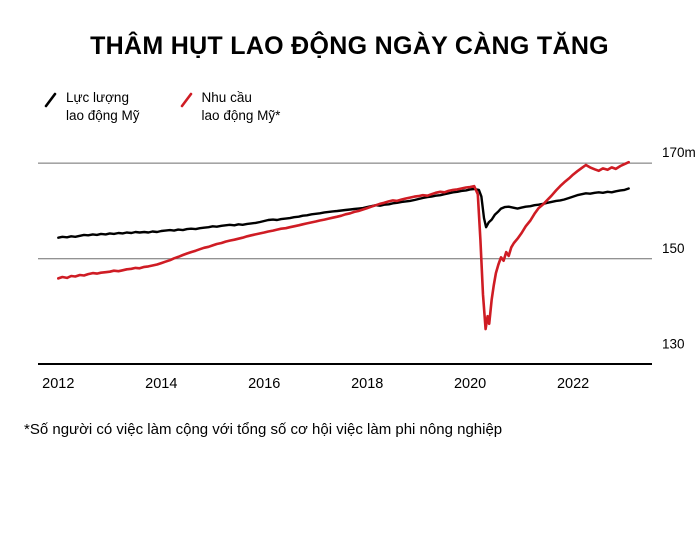 This screenshot has width=699, height=559. What do you see at coordinates (573, 384) in the screenshot?
I see `x-tick-label: 2022` at bounding box center [573, 384].